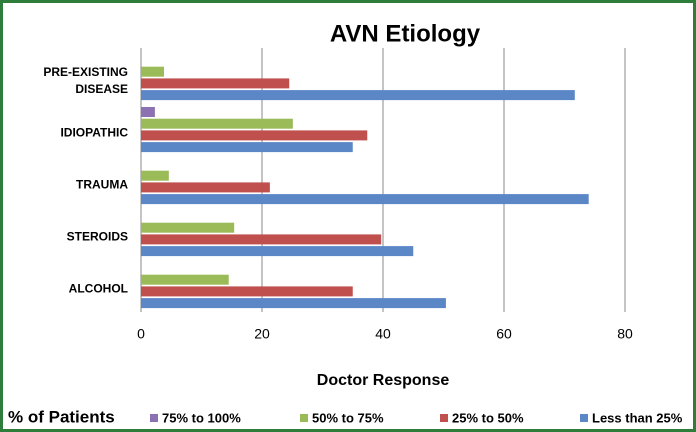 Image resolution: width=696 pixels, height=432 pixels. What do you see at coordinates (405, 33) in the screenshot?
I see `chart-title: AVN Etiology` at bounding box center [405, 33].